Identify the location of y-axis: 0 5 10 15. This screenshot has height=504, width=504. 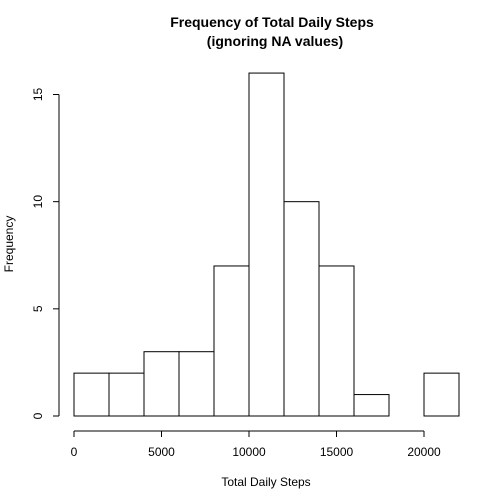
(45, 253).